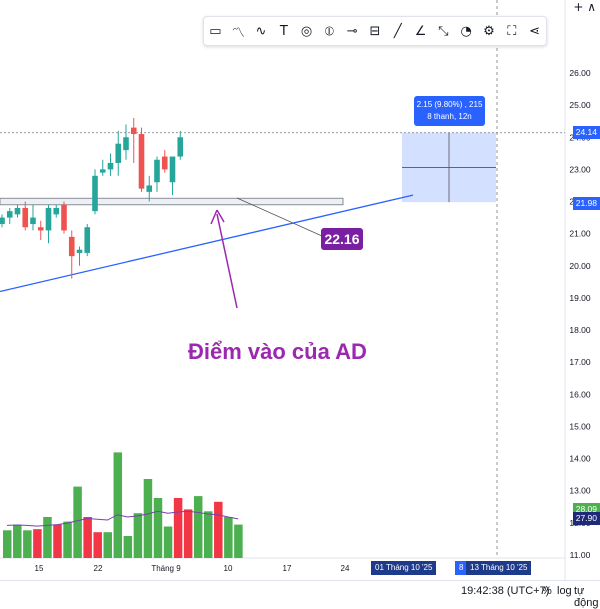 The height and width of the screenshot is (609, 600). Describe the element at coordinates (461, 568) in the screenshot. I see `date-badge-mid: 8` at that location.